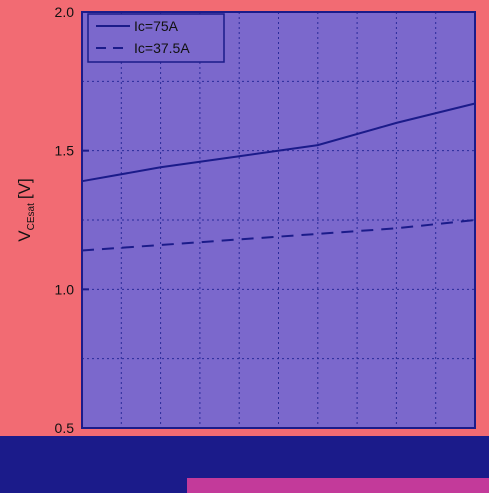 The image size is (489, 493). Describe the element at coordinates (156, 26) in the screenshot. I see `legend-label: Ic=75A` at that location.